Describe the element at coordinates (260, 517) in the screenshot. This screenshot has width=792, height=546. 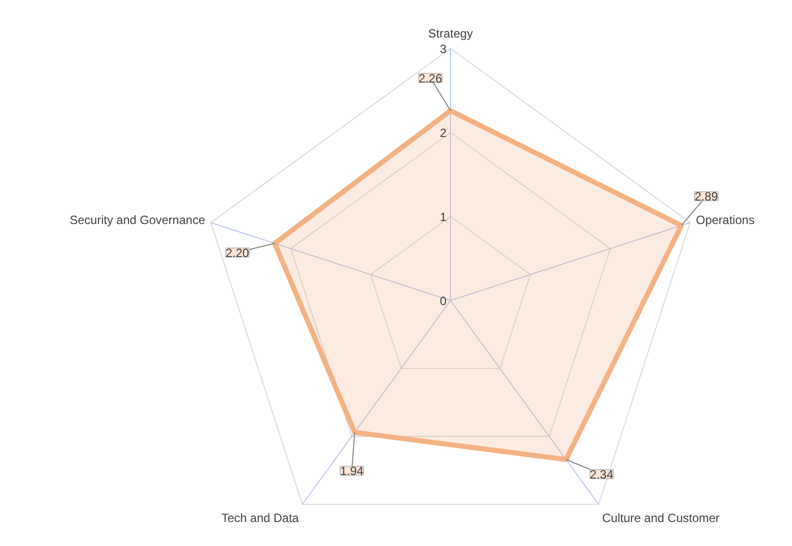
I see `spoke-label: Tech and Data` at that location.